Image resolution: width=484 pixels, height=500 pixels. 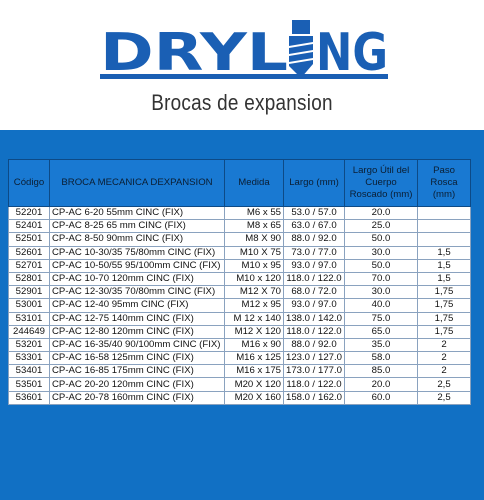 What do you see at coordinates (137, 213) in the screenshot?
I see `cell-broca: CP-AC 6-20 55mm CINC (FIX)` at bounding box center [137, 213].